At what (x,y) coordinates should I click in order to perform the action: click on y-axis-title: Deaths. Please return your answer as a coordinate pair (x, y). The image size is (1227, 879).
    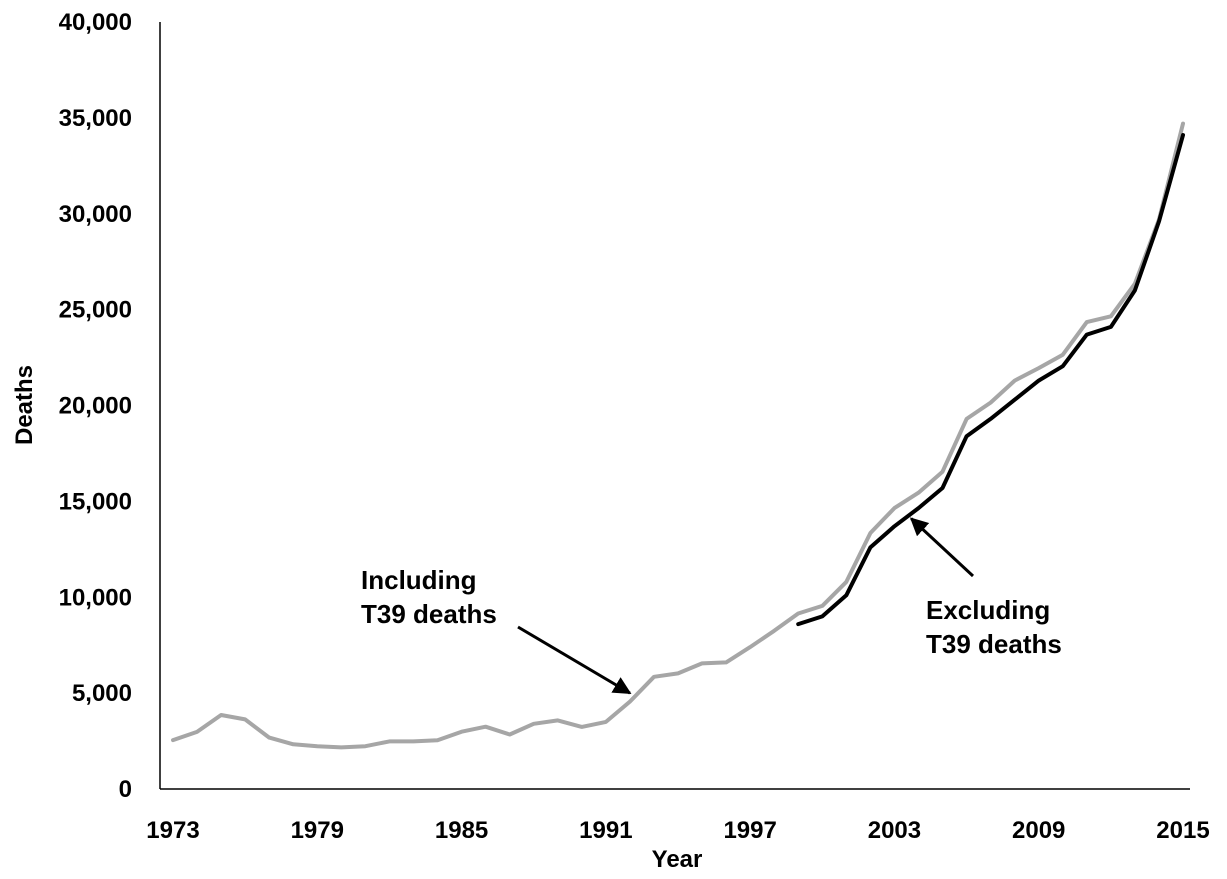
    Looking at the image, I should click on (24, 405).